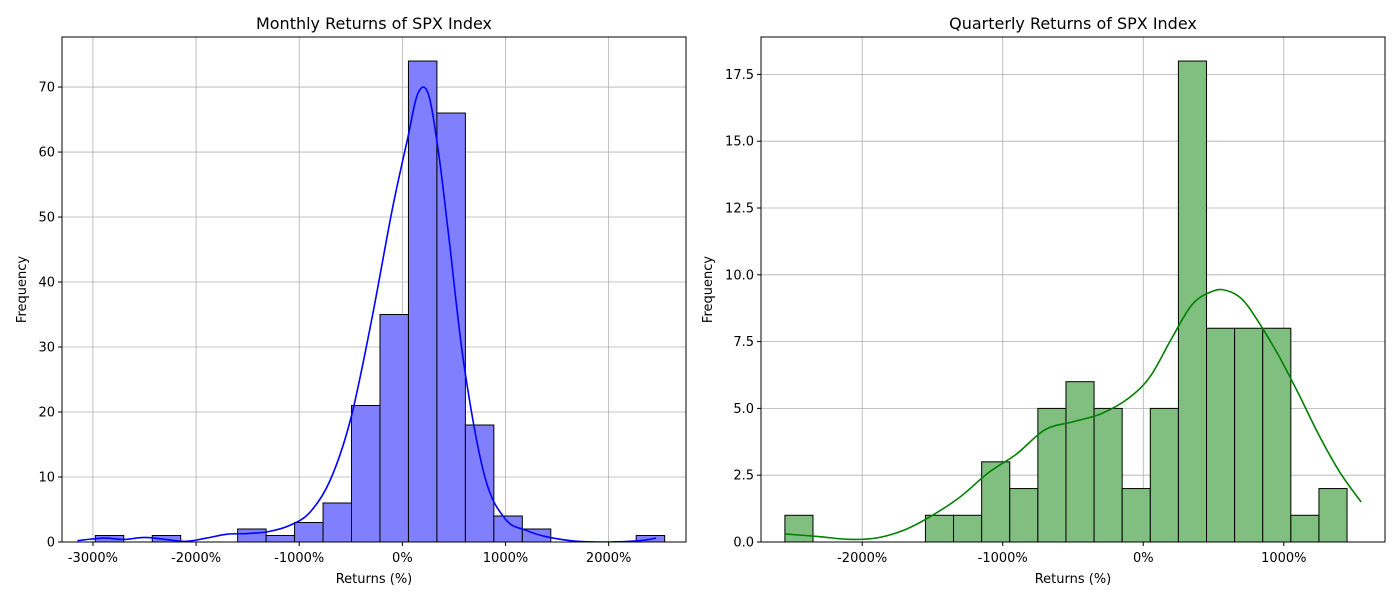  Describe the element at coordinates (46, 478) in the screenshot. I see `y-tick-label: 10` at that location.